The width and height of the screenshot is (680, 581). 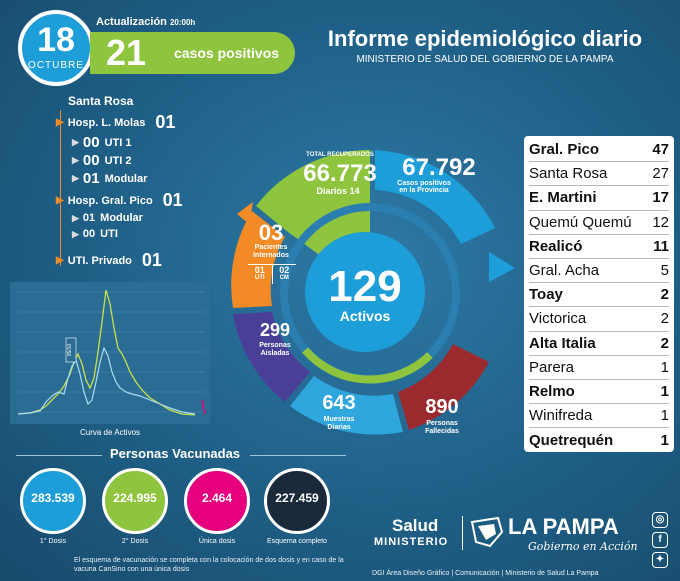 What do you see at coordinates (462, 533) in the screenshot?
I see `brand-separator` at bounding box center [462, 533].